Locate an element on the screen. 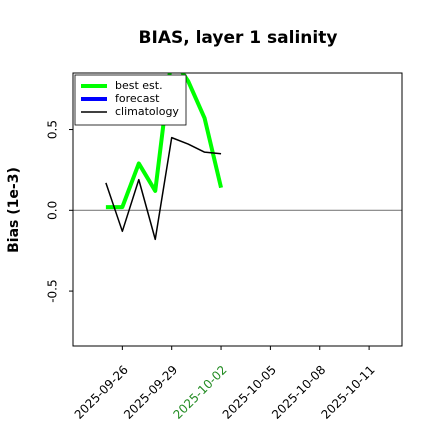  legend-label: climatology is located at coordinates (147, 111).